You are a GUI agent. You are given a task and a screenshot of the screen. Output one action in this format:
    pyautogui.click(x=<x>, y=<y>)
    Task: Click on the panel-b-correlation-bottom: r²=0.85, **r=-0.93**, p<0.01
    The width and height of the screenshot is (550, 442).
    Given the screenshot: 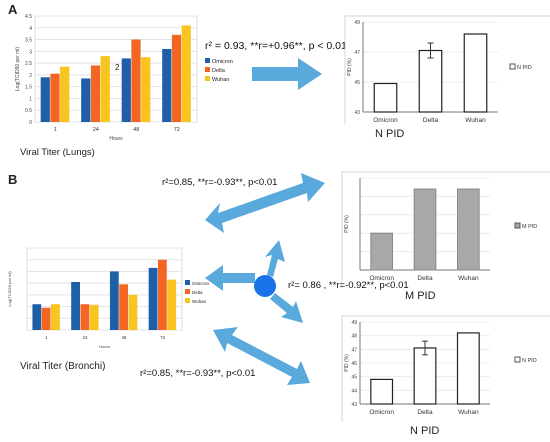 What is the action you would take?
    pyautogui.click(x=198, y=373)
    